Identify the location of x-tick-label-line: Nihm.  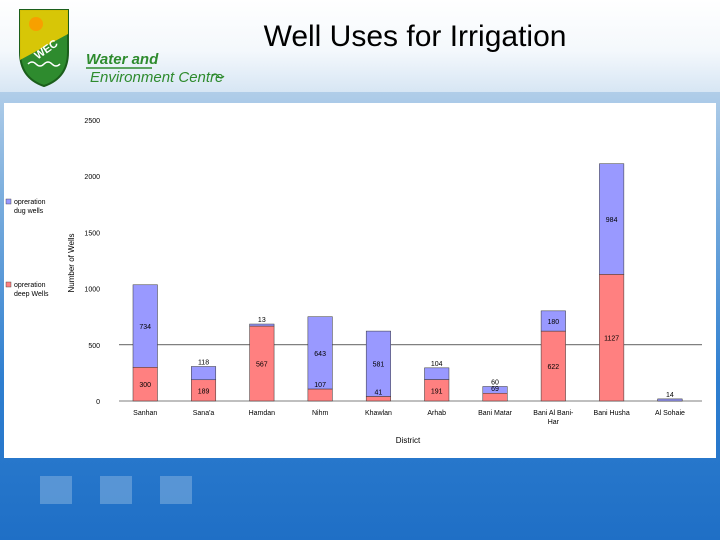
(320, 413).